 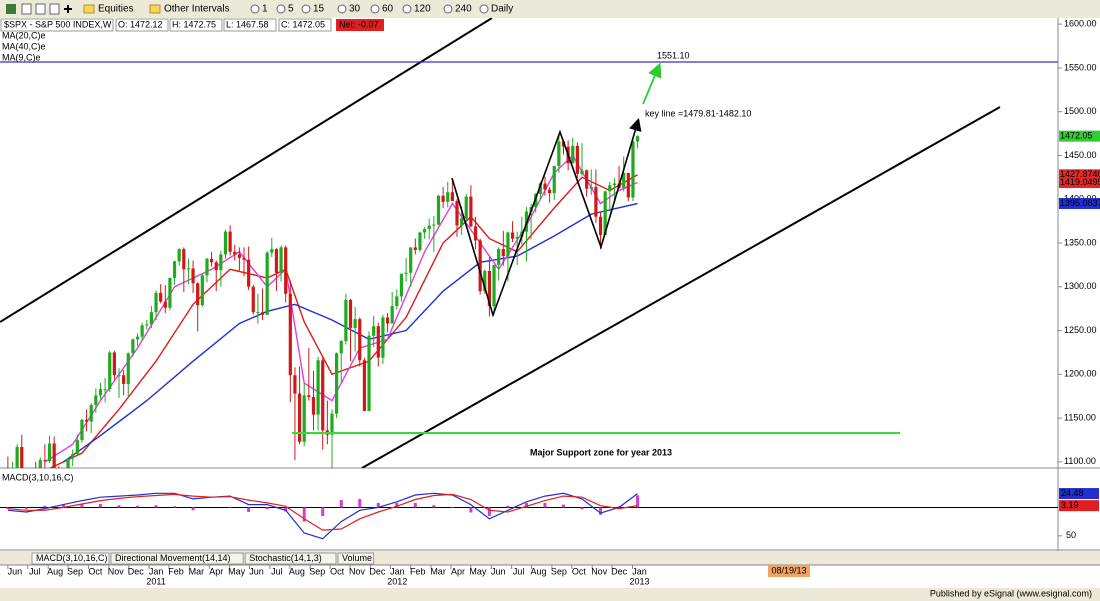 What do you see at coordinates (197, 9) in the screenshot?
I see `toolbar-menu: Other Intervals` at bounding box center [197, 9].